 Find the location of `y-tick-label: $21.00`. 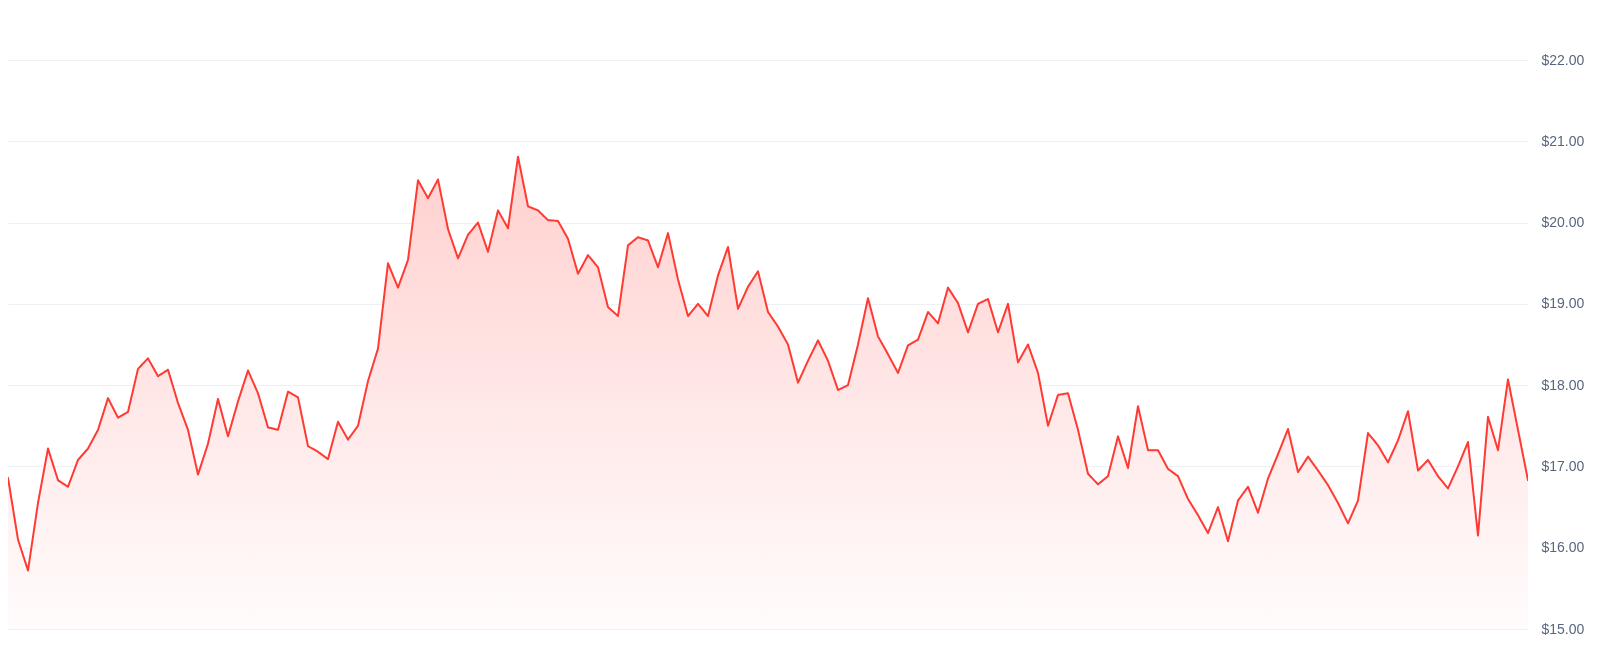

y-tick-label: $21.00 is located at coordinates (1563, 140).